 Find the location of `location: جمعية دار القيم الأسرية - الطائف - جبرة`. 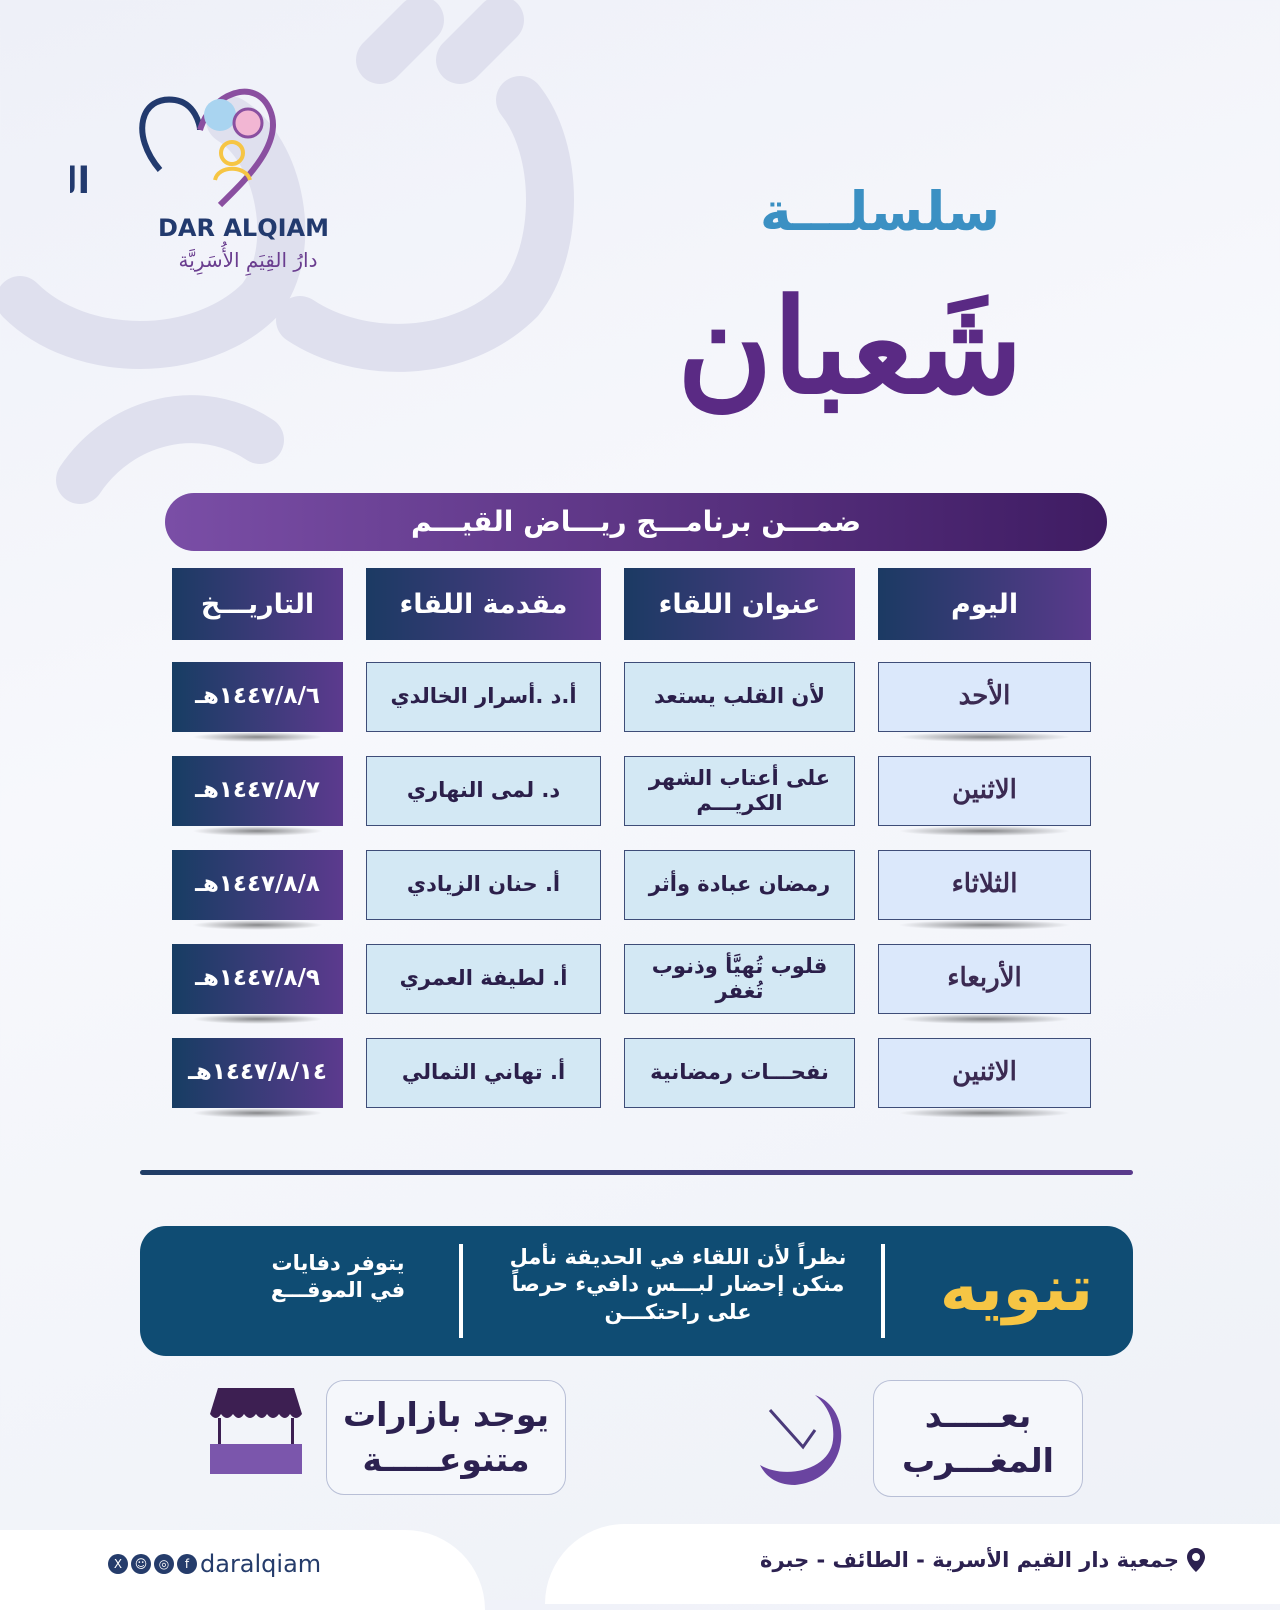

location: جمعية دار القيم الأسرية - الطائف - جبرة is located at coordinates (982, 1560).